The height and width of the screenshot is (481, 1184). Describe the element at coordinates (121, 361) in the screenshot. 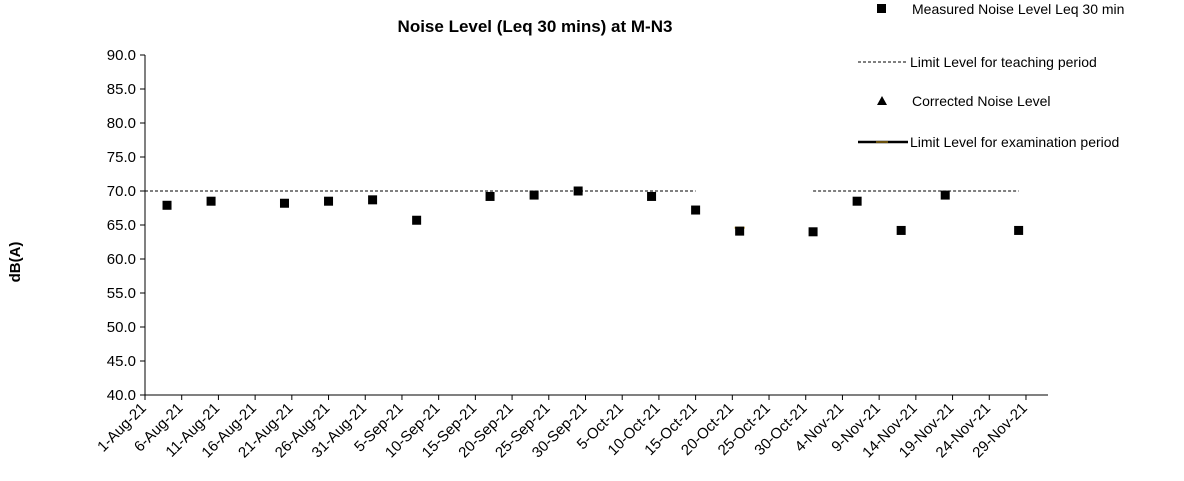

I see `y-tick-label: 45.0` at that location.